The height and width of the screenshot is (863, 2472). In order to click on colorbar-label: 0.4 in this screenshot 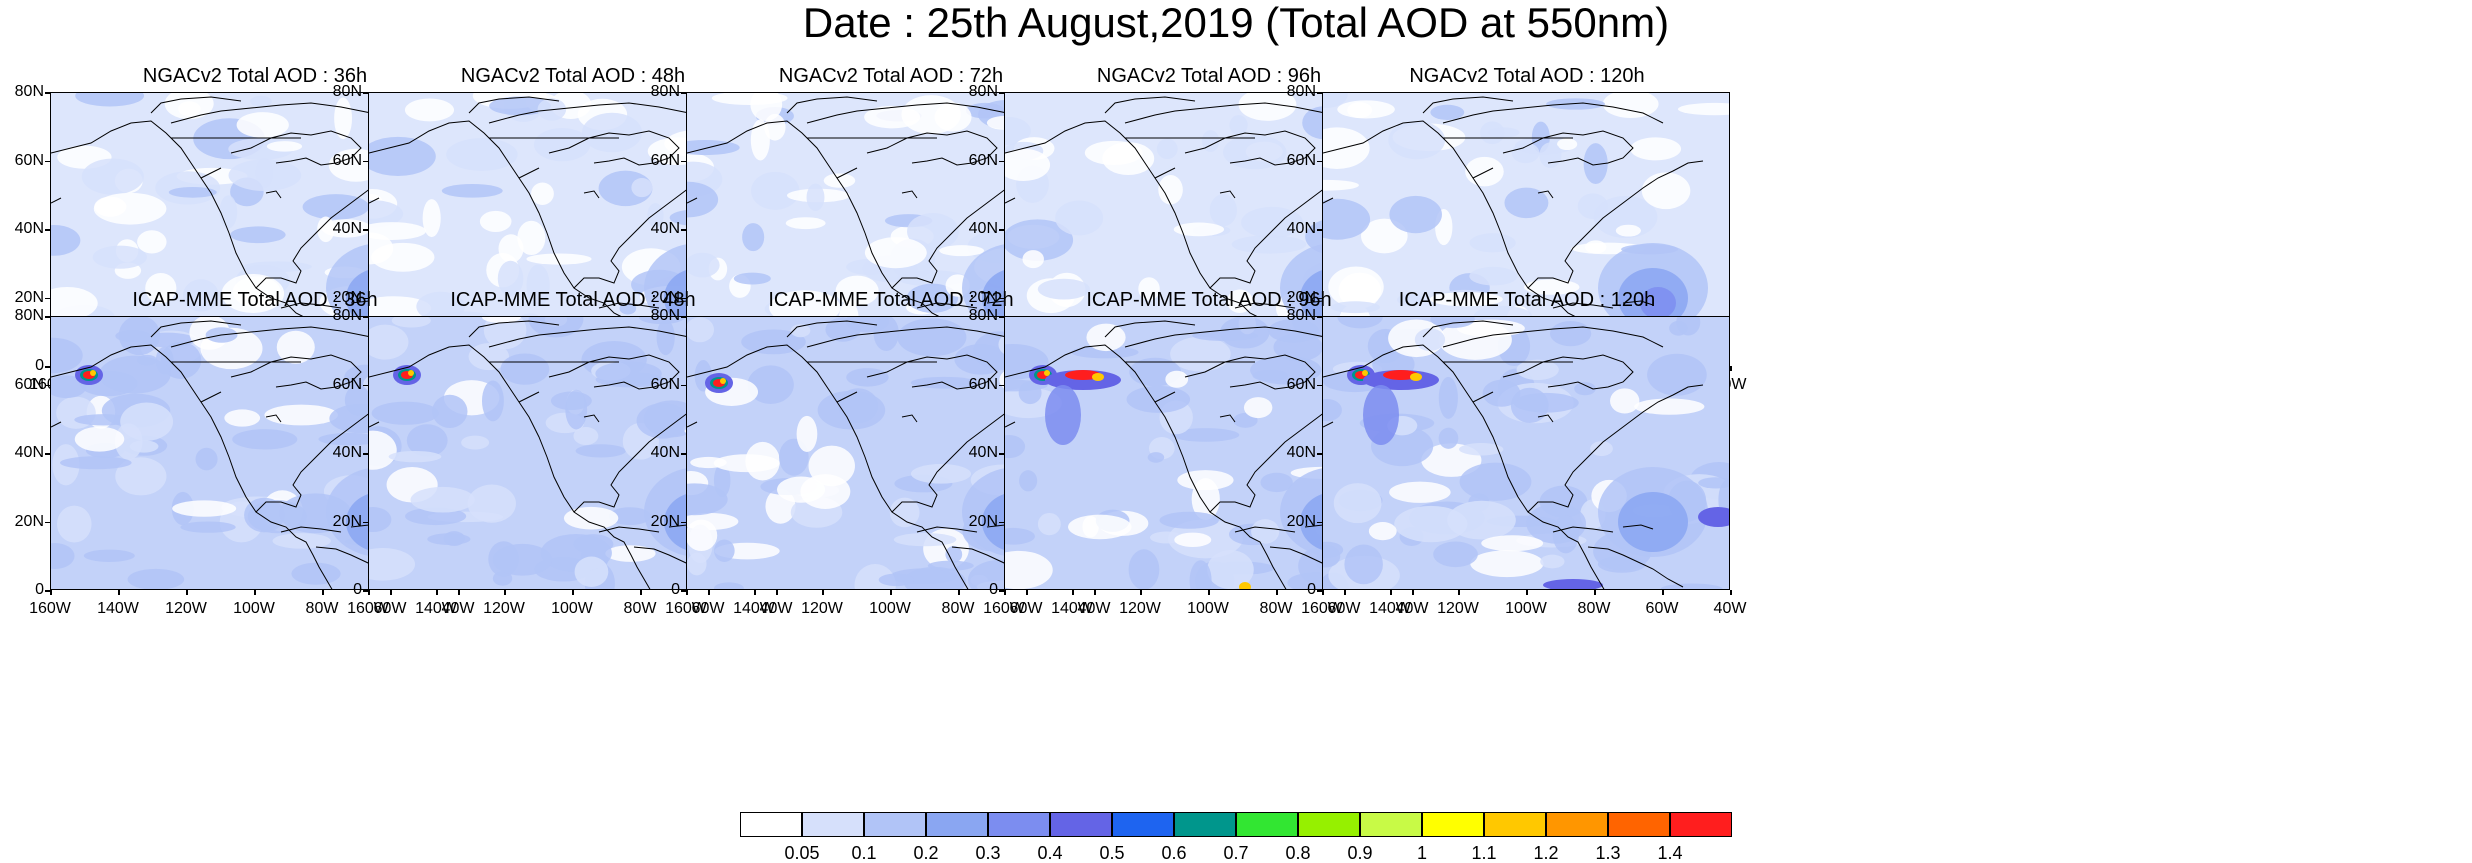, I will do `click(1050, 853)`.